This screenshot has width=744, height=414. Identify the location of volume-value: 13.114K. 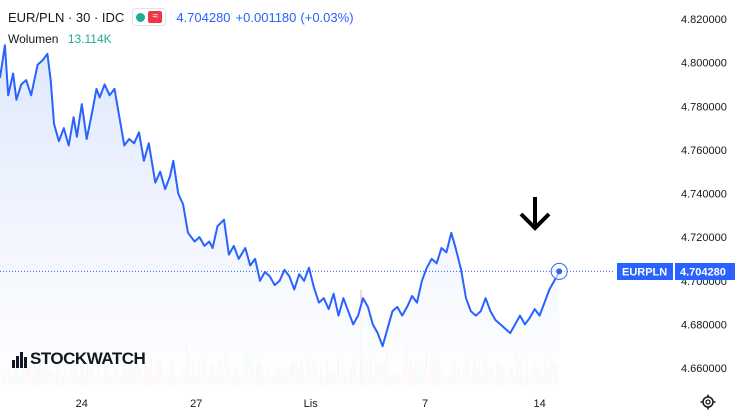
(89, 39).